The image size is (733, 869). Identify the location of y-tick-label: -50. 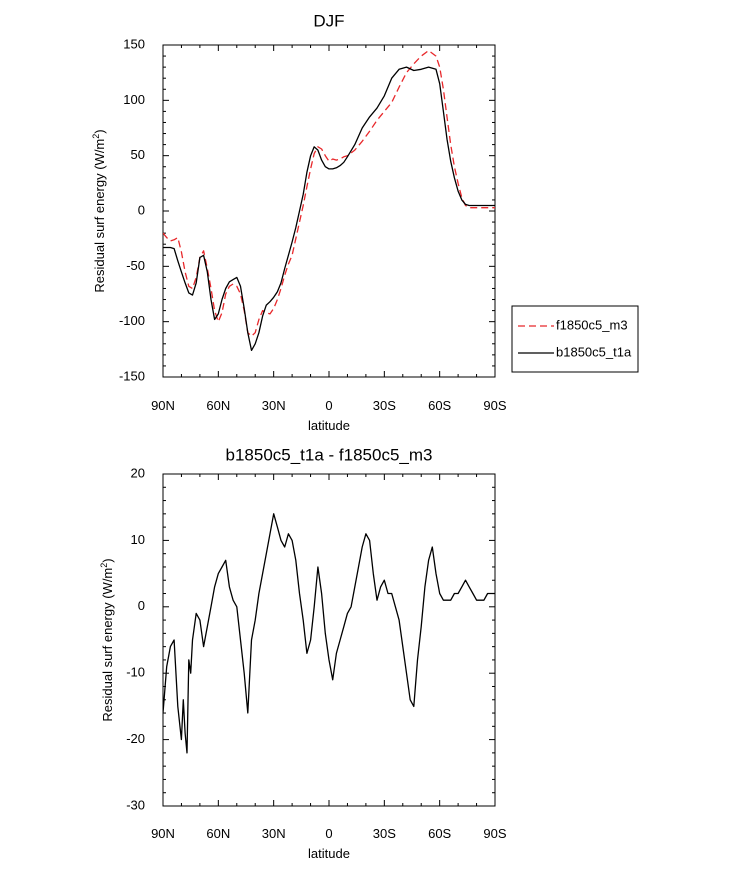
(135, 265).